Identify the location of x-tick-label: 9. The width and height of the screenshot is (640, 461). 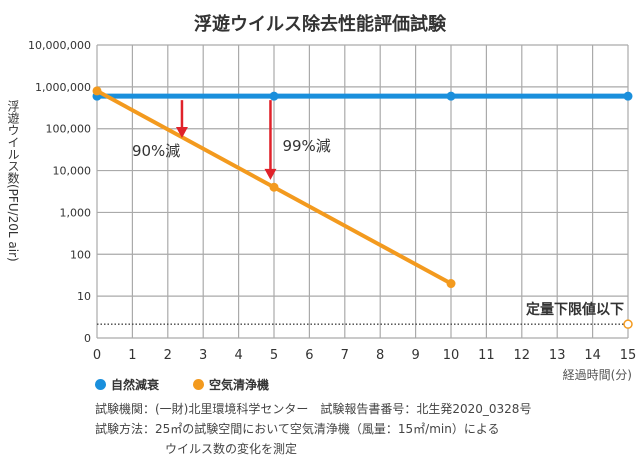
(415, 355).